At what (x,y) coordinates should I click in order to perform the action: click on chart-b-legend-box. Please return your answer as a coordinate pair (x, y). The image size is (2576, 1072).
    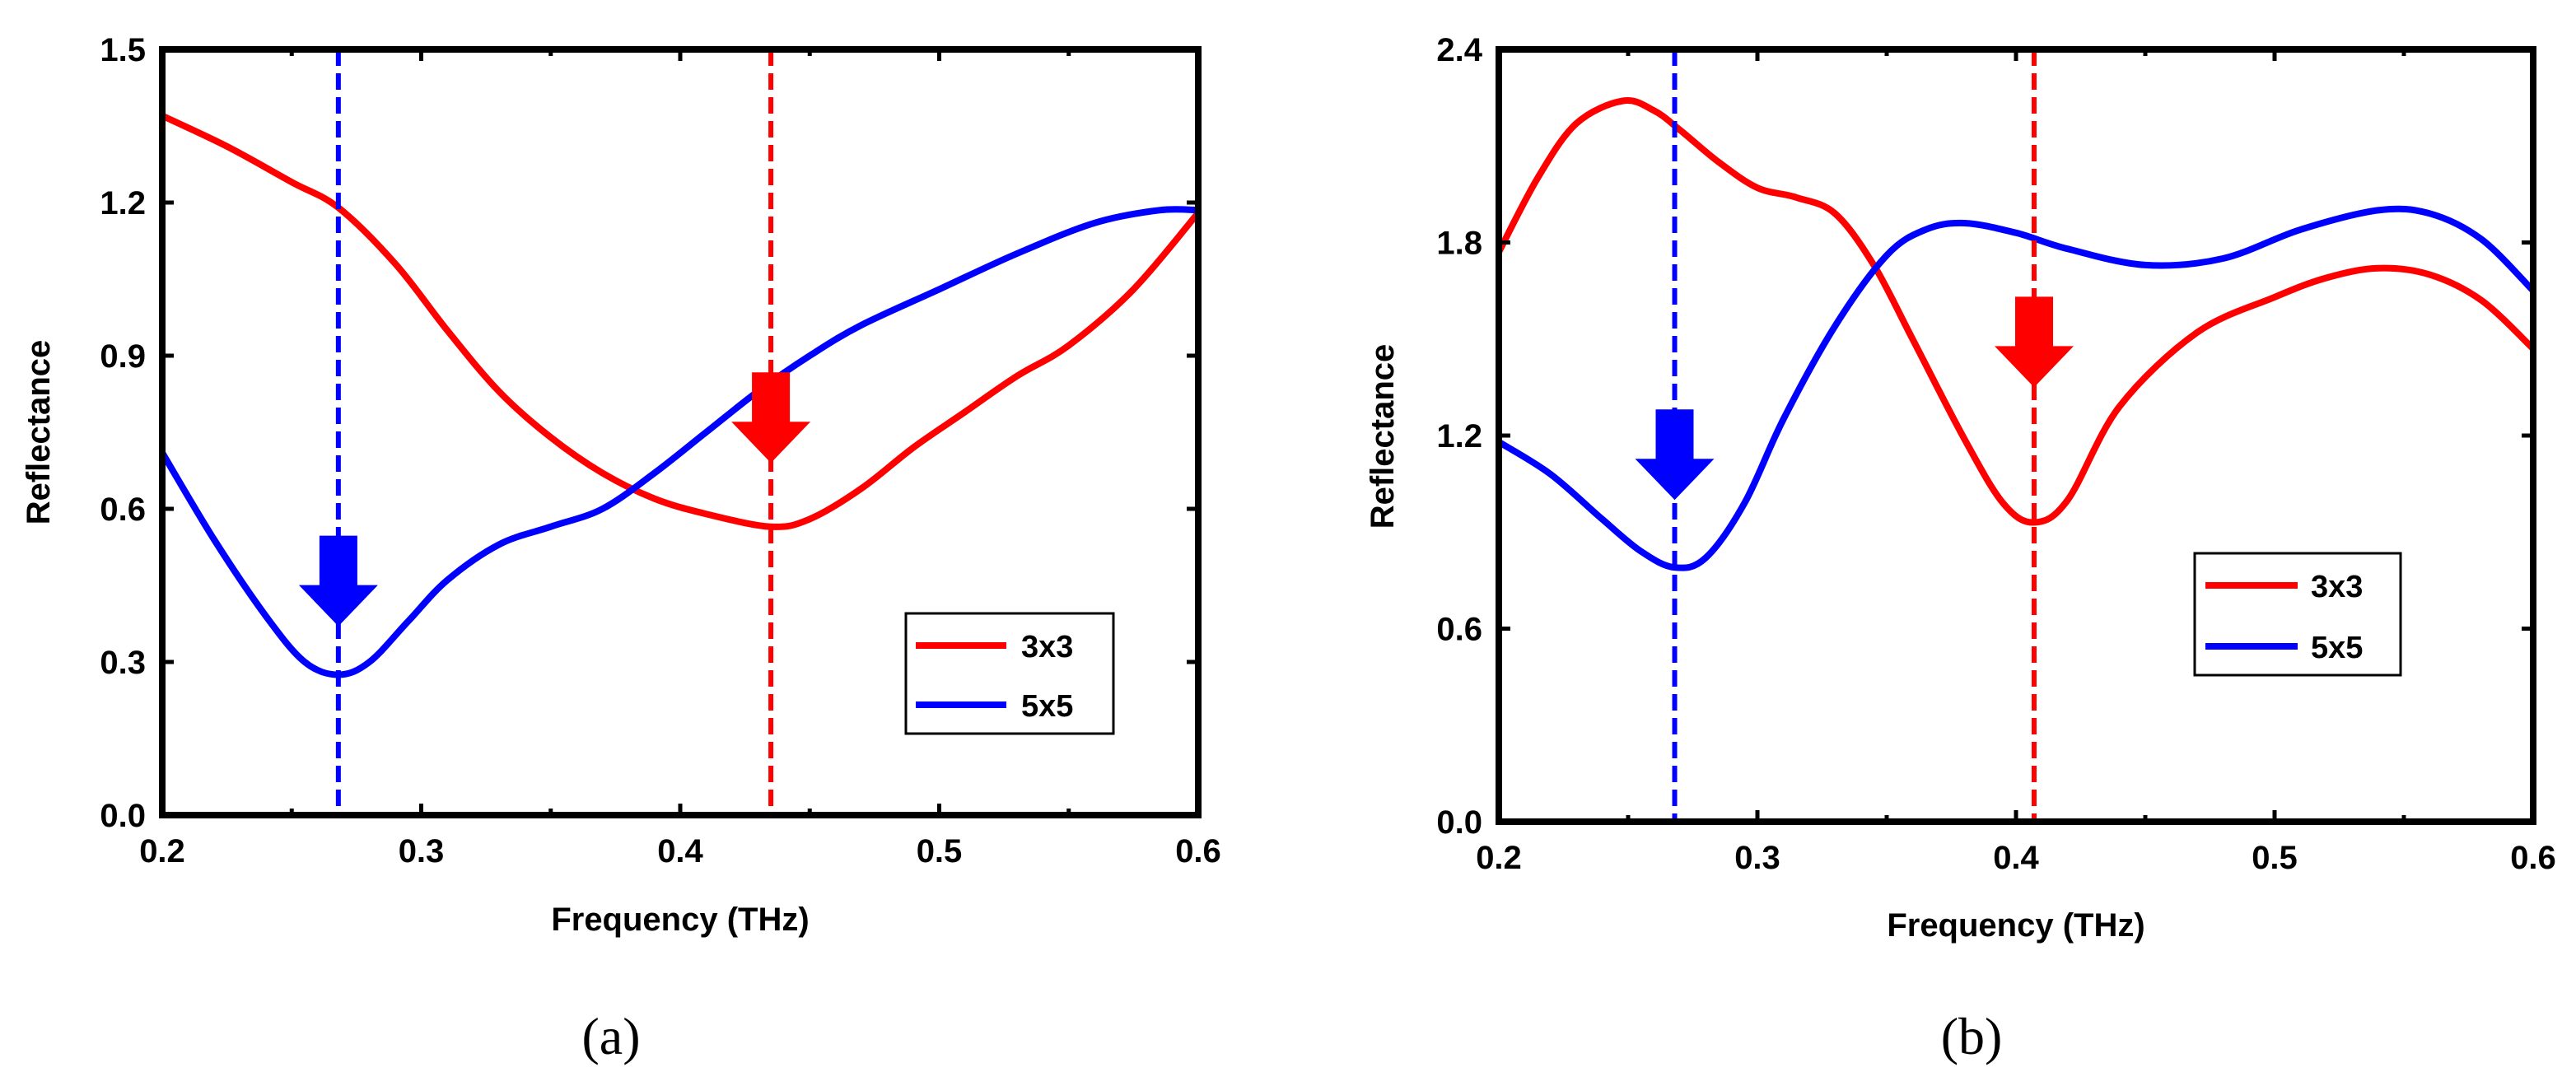
    Looking at the image, I should click on (2297, 614).